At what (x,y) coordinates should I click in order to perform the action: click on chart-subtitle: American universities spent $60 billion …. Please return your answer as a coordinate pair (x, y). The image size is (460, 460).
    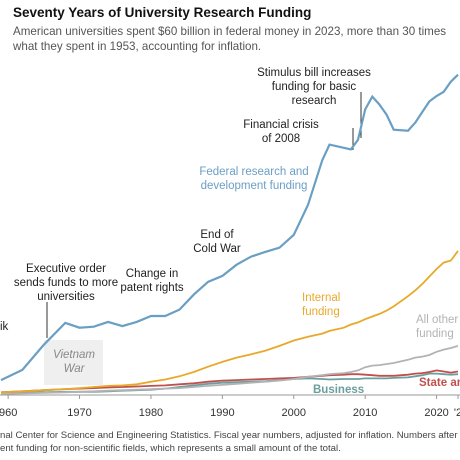
    Looking at the image, I should click on (230, 39).